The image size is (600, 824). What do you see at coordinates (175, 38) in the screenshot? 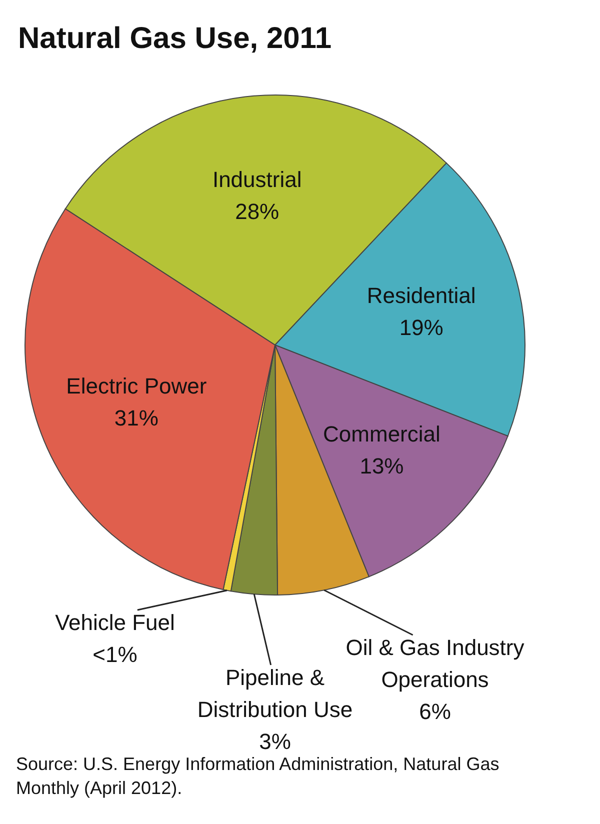
I see `chart-title: Natural Gas Use, 2011` at bounding box center [175, 38].